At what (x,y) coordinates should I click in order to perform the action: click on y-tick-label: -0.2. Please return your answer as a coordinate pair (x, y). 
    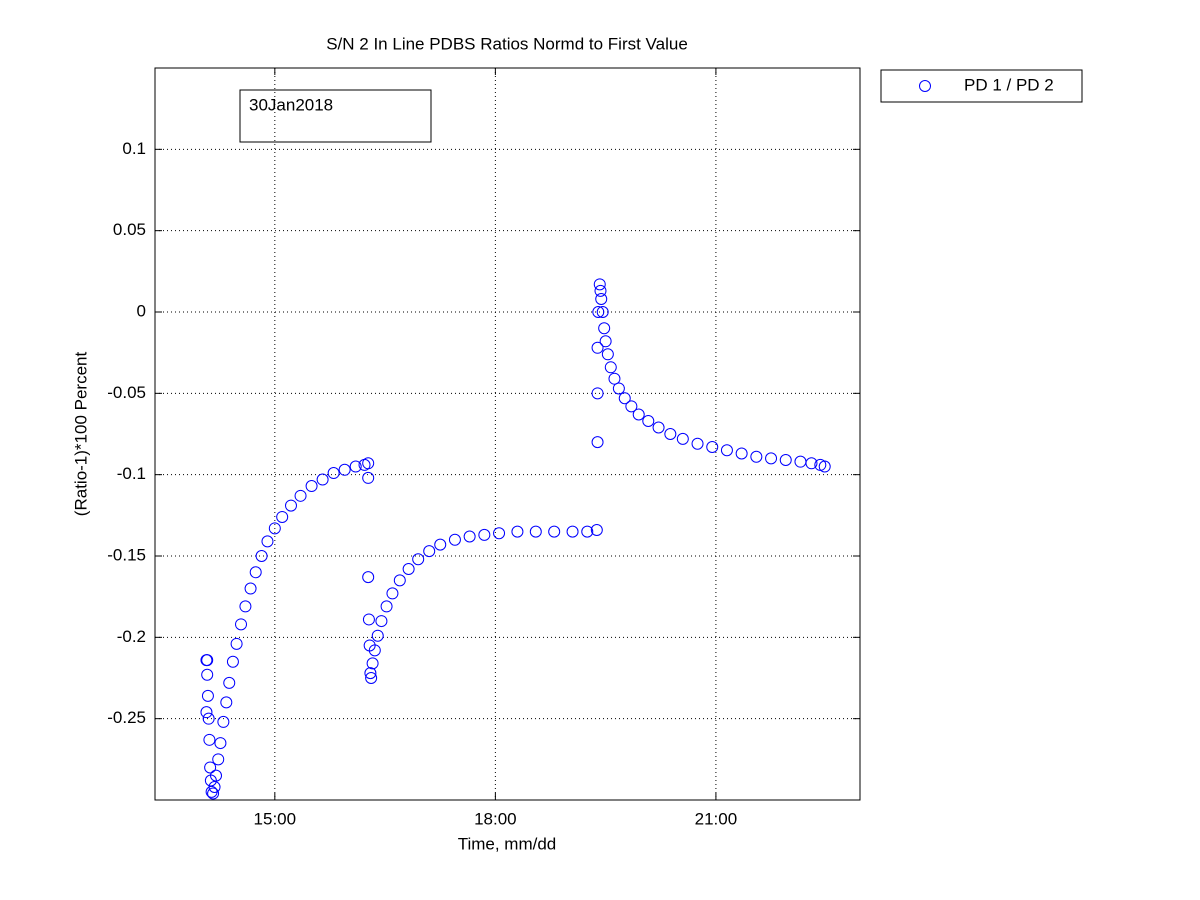
    Looking at the image, I should click on (131, 636).